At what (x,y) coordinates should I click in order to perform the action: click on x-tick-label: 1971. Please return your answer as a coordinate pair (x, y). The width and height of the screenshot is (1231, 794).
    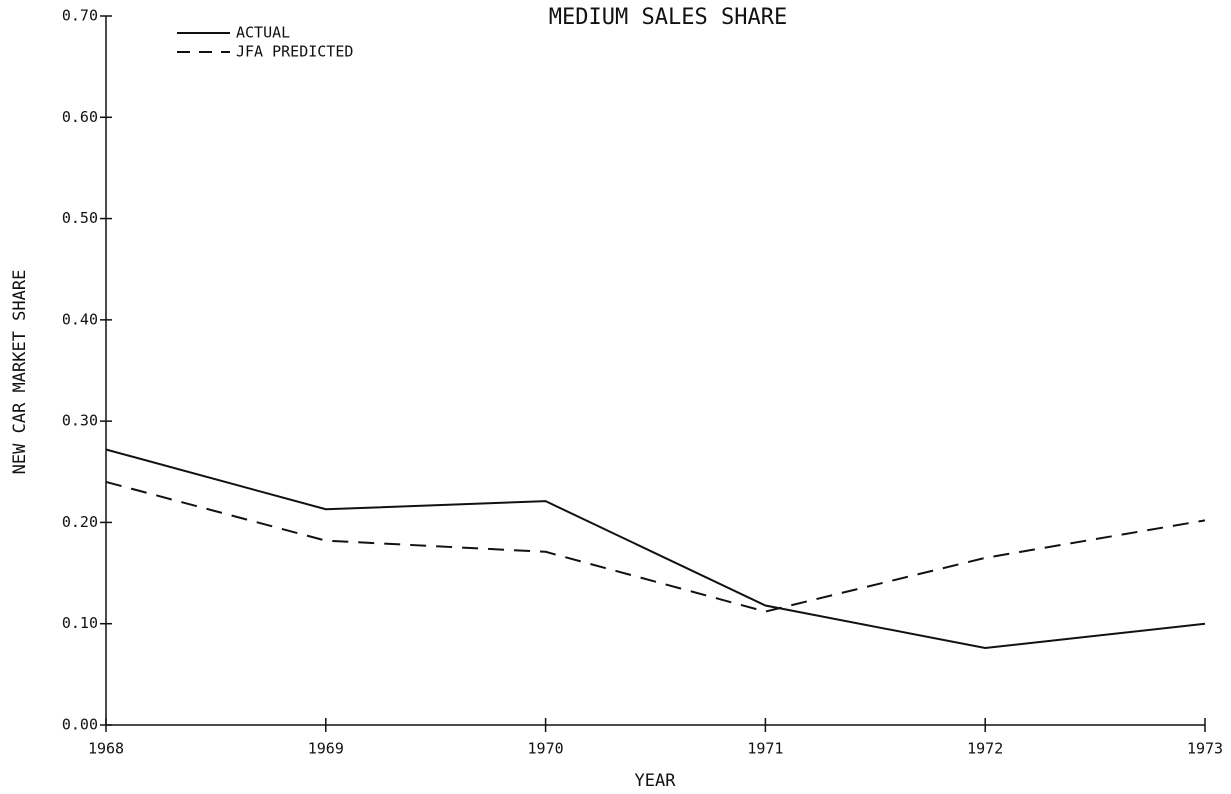
    Looking at the image, I should click on (765, 749).